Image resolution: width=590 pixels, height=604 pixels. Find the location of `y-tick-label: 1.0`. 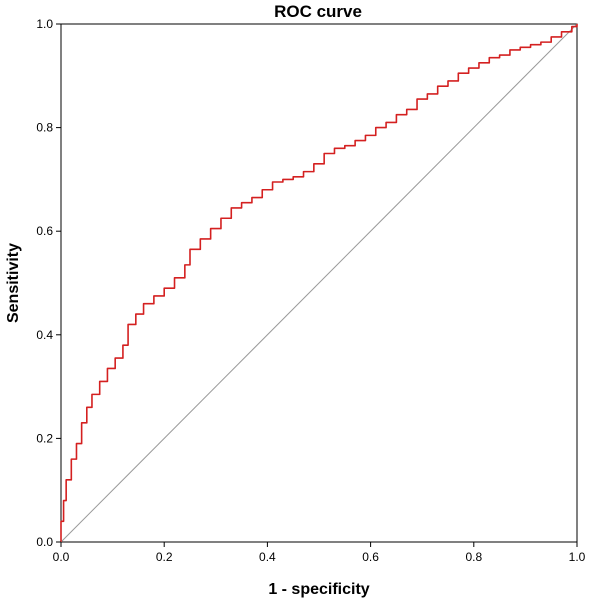

y-tick-label: 1.0 is located at coordinates (44, 24).